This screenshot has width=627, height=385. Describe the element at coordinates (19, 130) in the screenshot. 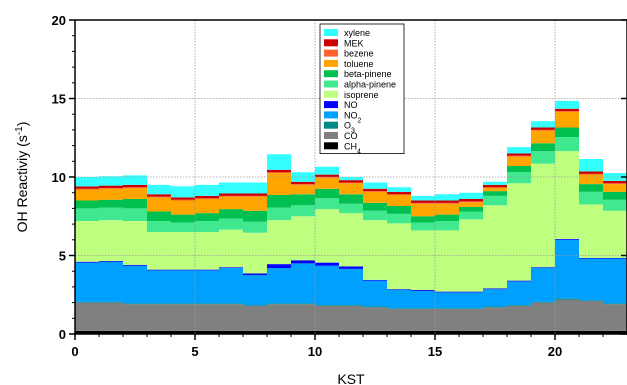

I see `y-axis-title-sup: -1` at that location.